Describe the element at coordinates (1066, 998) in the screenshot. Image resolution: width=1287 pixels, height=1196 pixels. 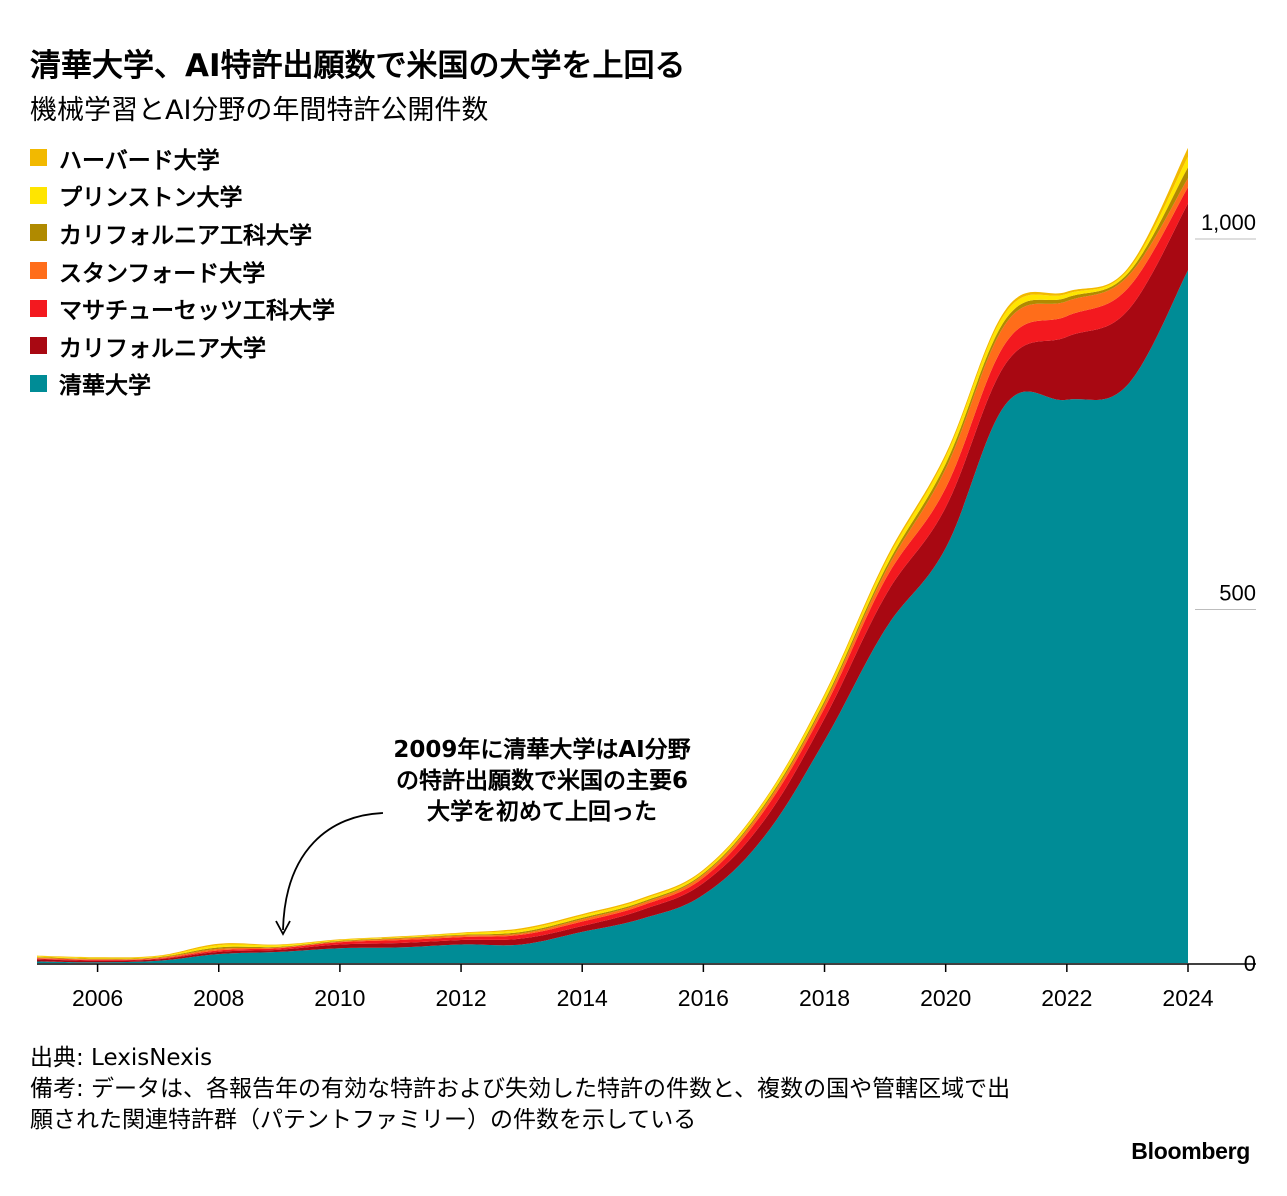
I see `x-tick-label: 2022` at that location.